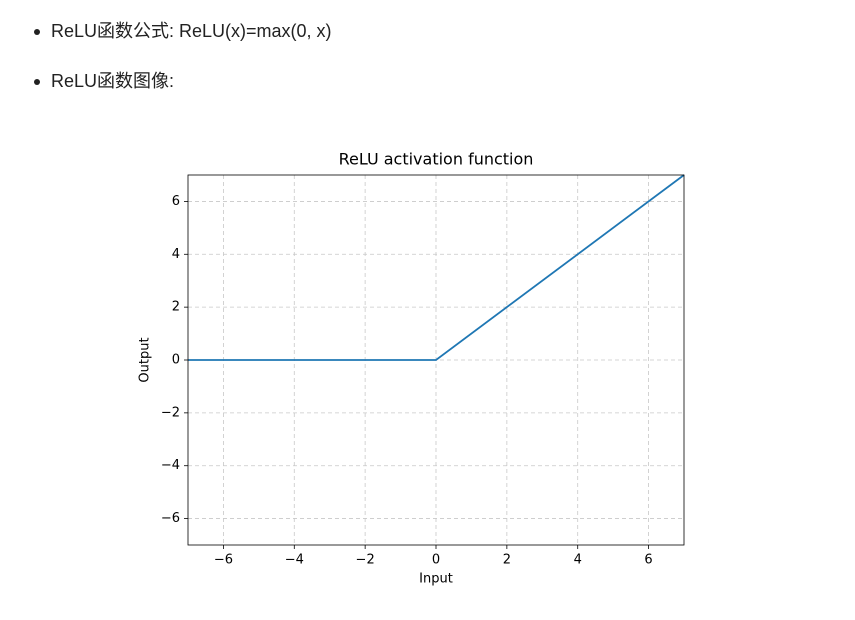 This screenshot has width=855, height=620. Describe the element at coordinates (176, 254) in the screenshot. I see `y-tick-label: 4` at that location.